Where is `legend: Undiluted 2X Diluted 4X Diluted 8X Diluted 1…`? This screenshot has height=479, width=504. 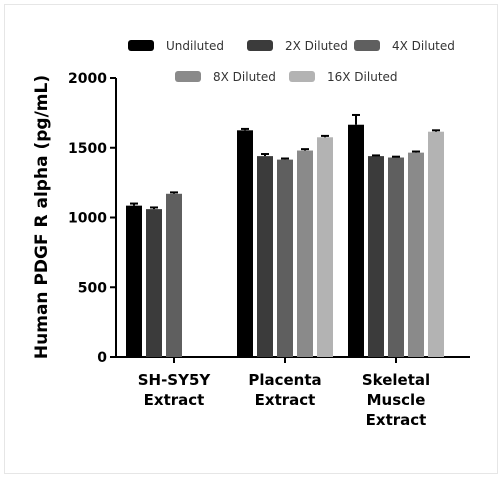 legend: Undiluted 2X Diluted 4X Diluted 8X Diluted 1… is located at coordinates (291, 61).